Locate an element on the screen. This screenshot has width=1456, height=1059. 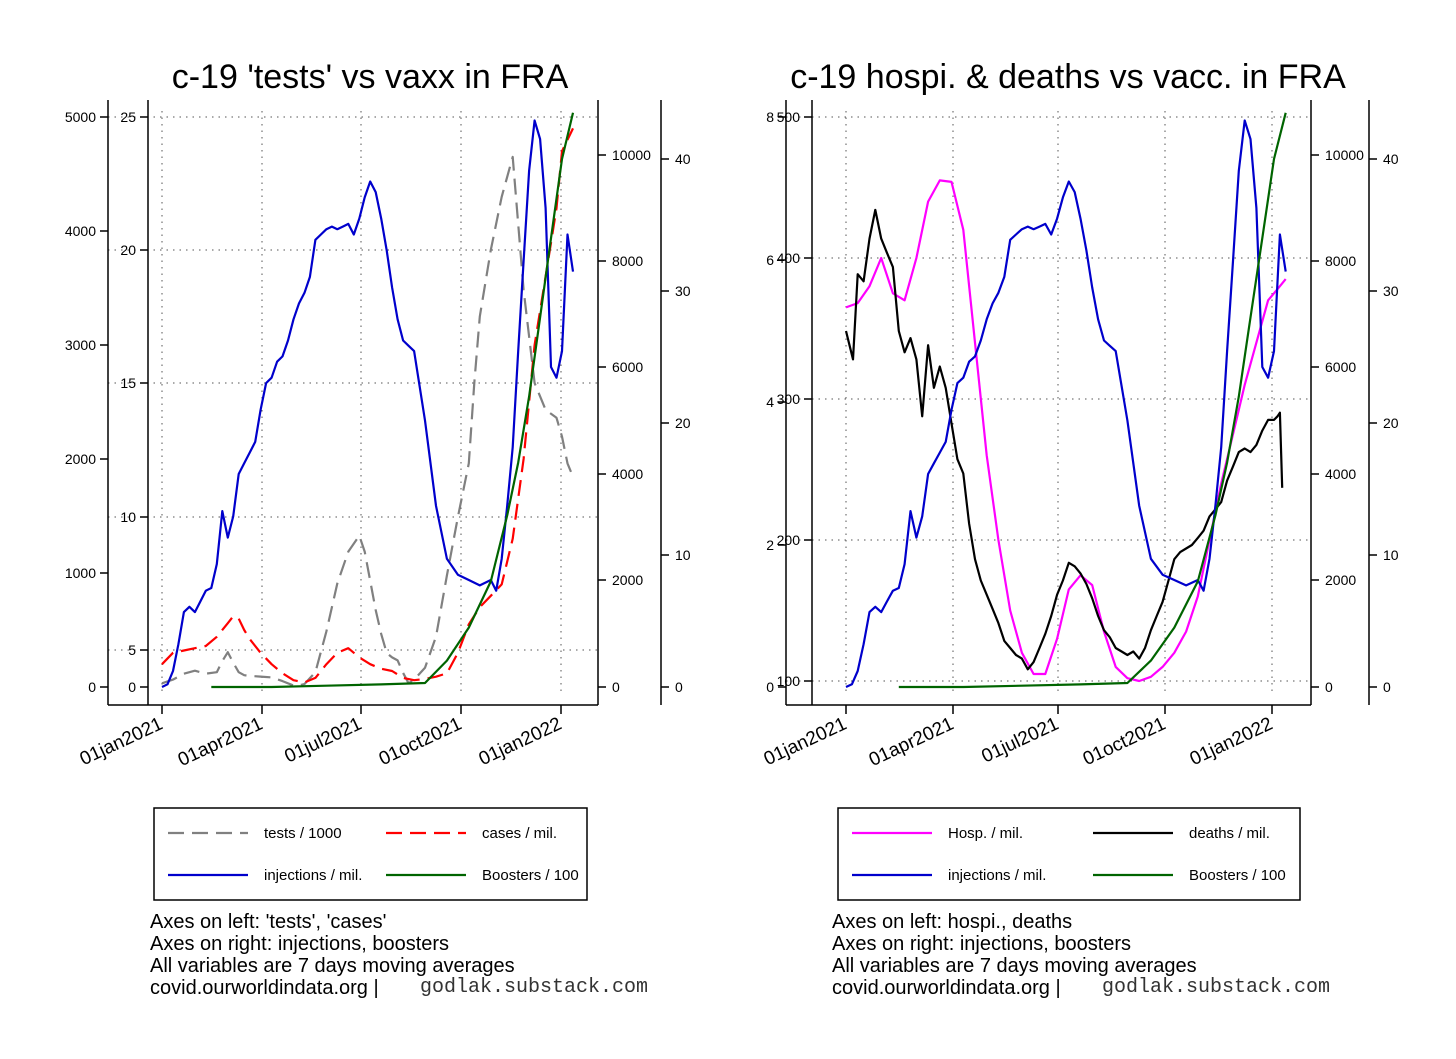
footnote-source: covid.ourworldindata.org | is located at coordinates (264, 988).